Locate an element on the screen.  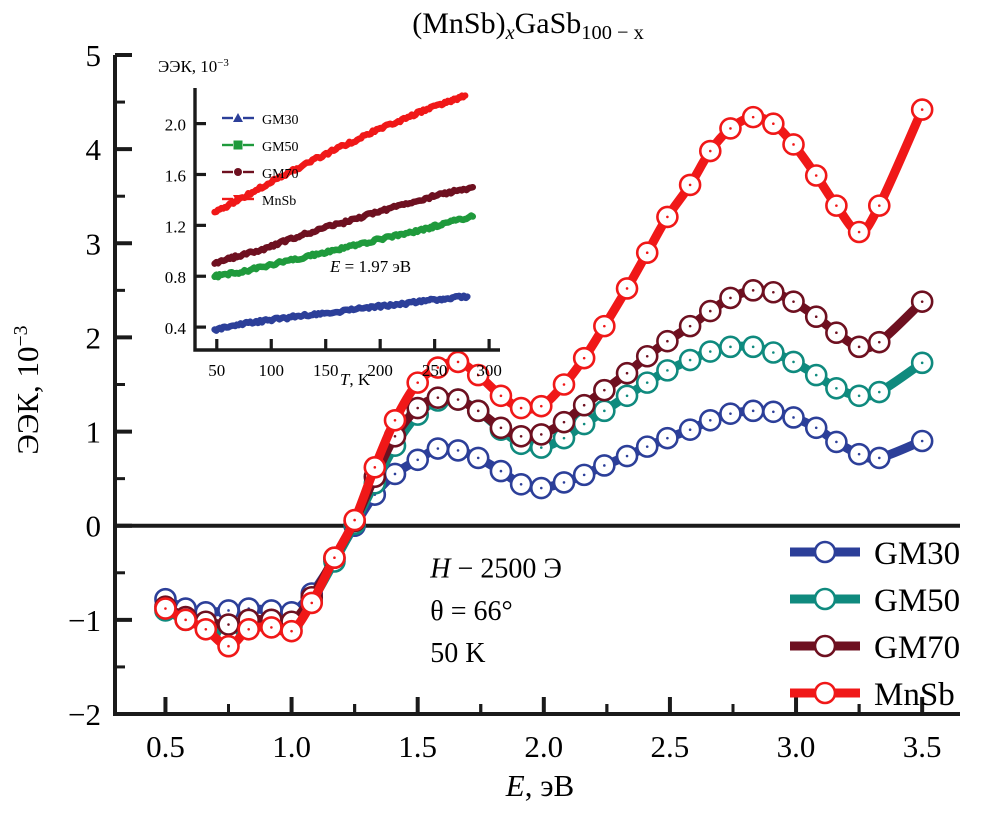
annotation-2: θ = 66° is located at coordinates (471, 611).